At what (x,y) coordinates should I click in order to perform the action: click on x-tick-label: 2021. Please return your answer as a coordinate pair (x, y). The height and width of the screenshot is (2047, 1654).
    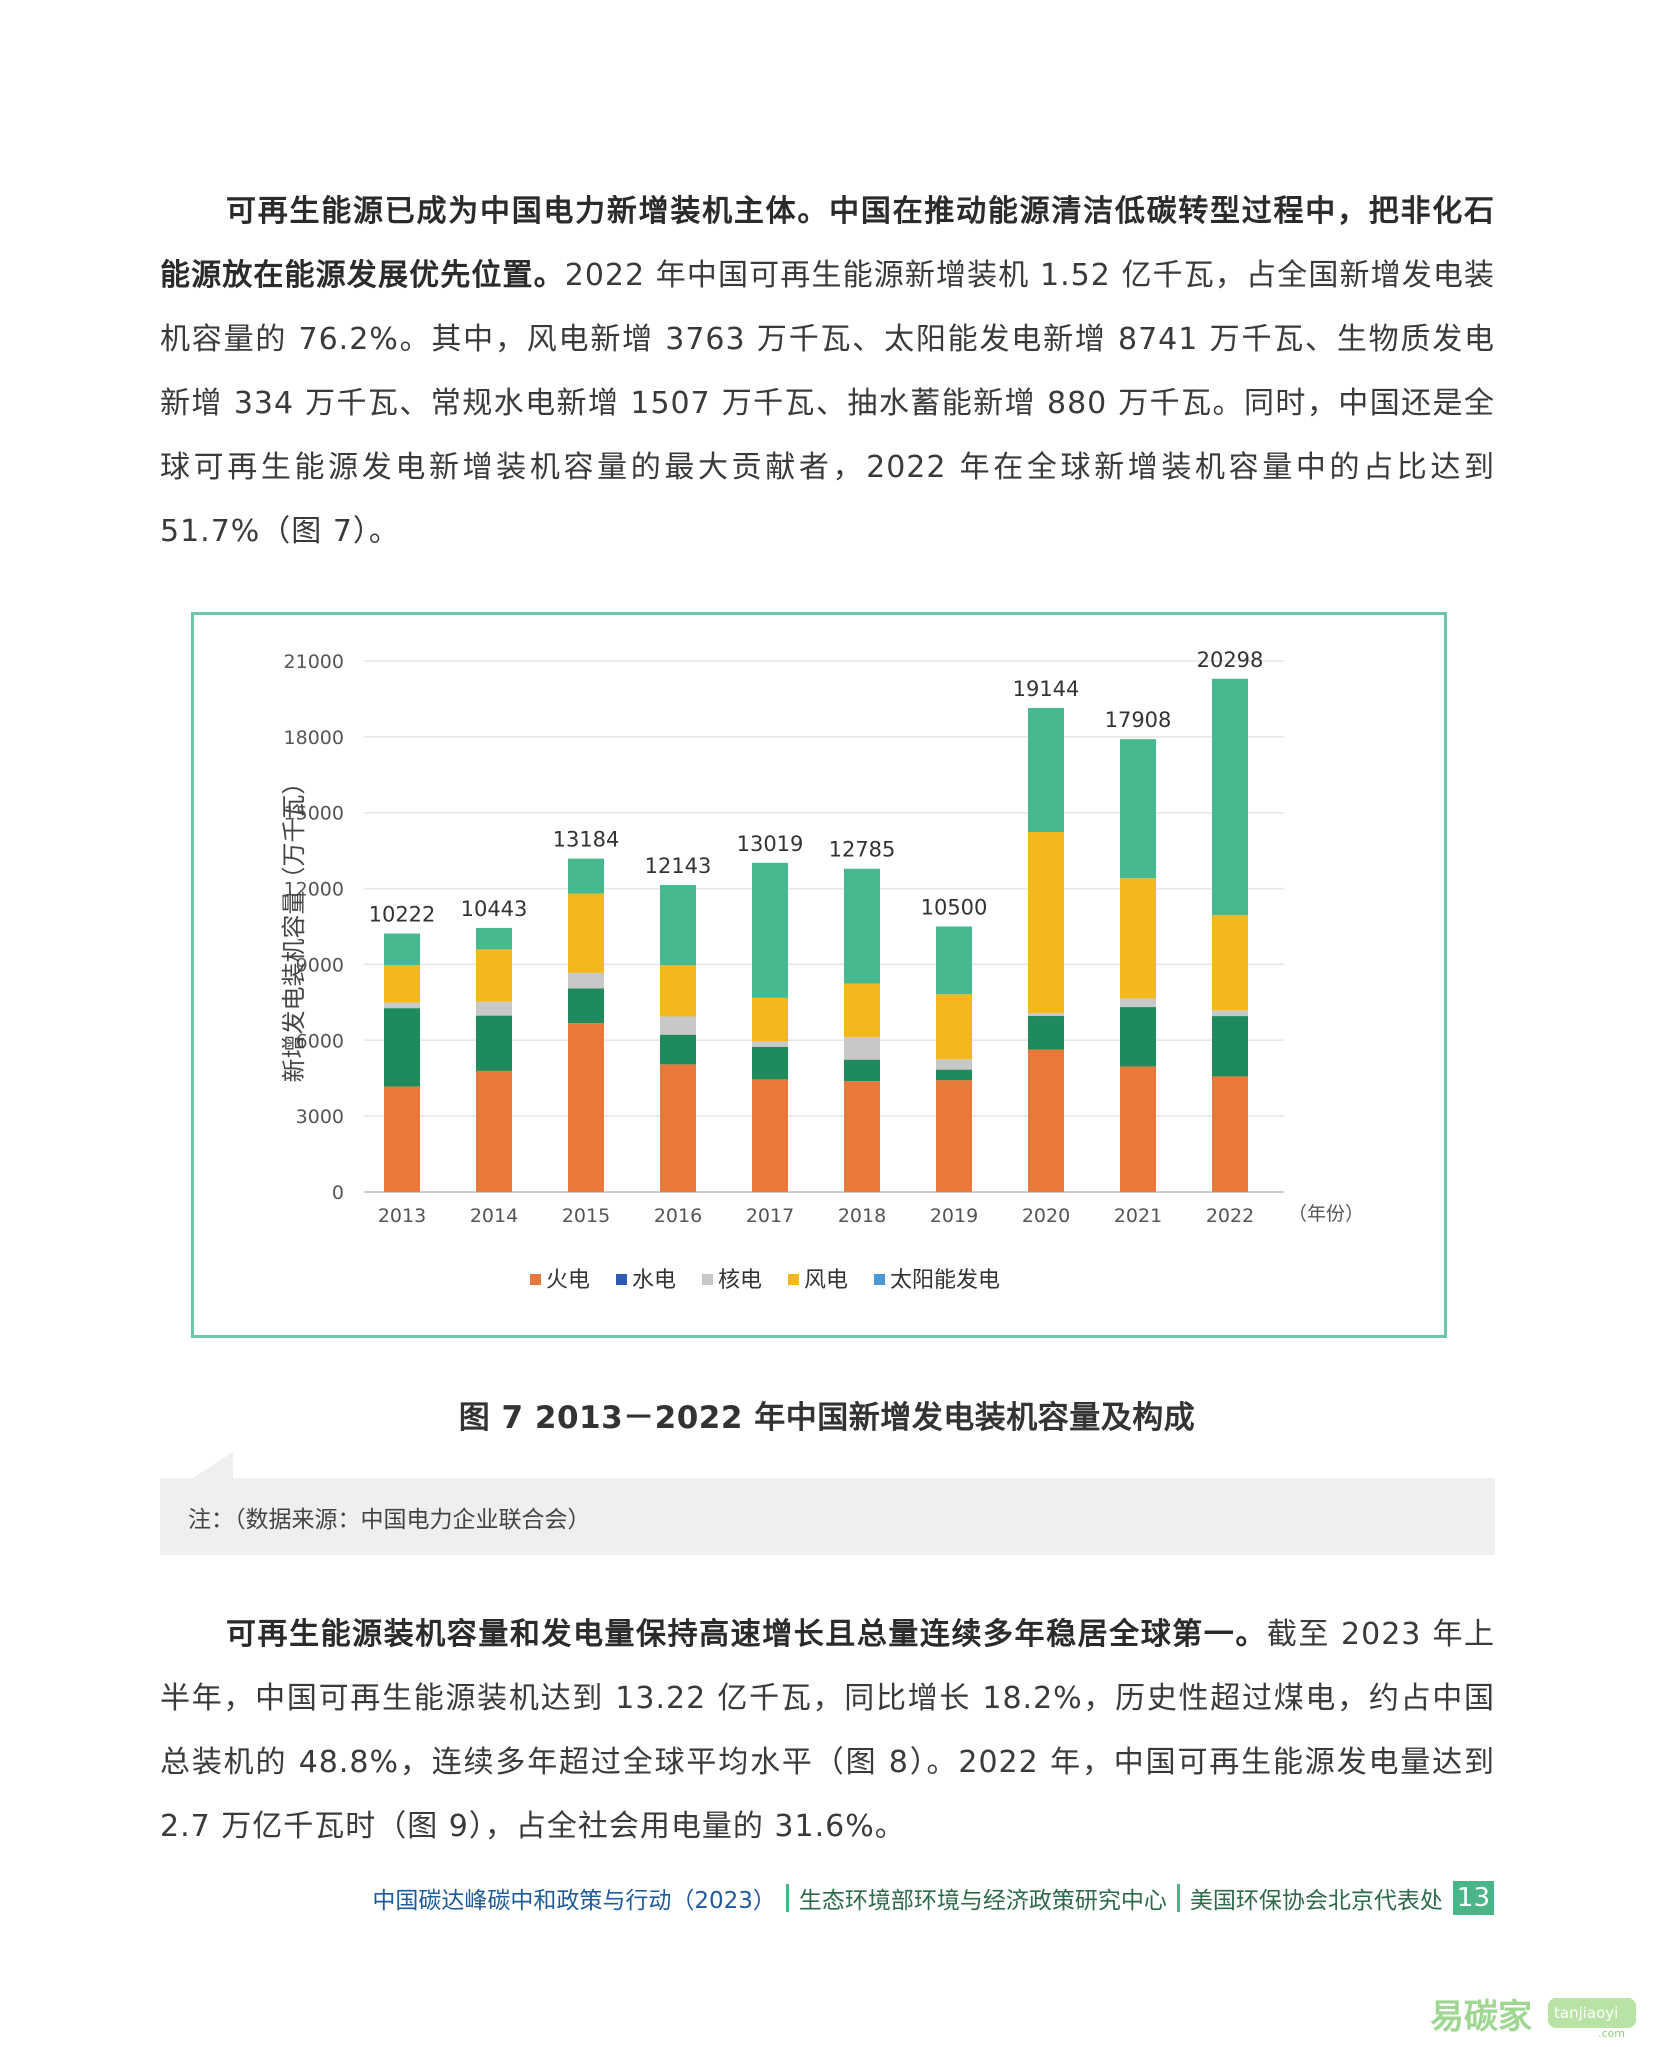
    Looking at the image, I should click on (1138, 1216).